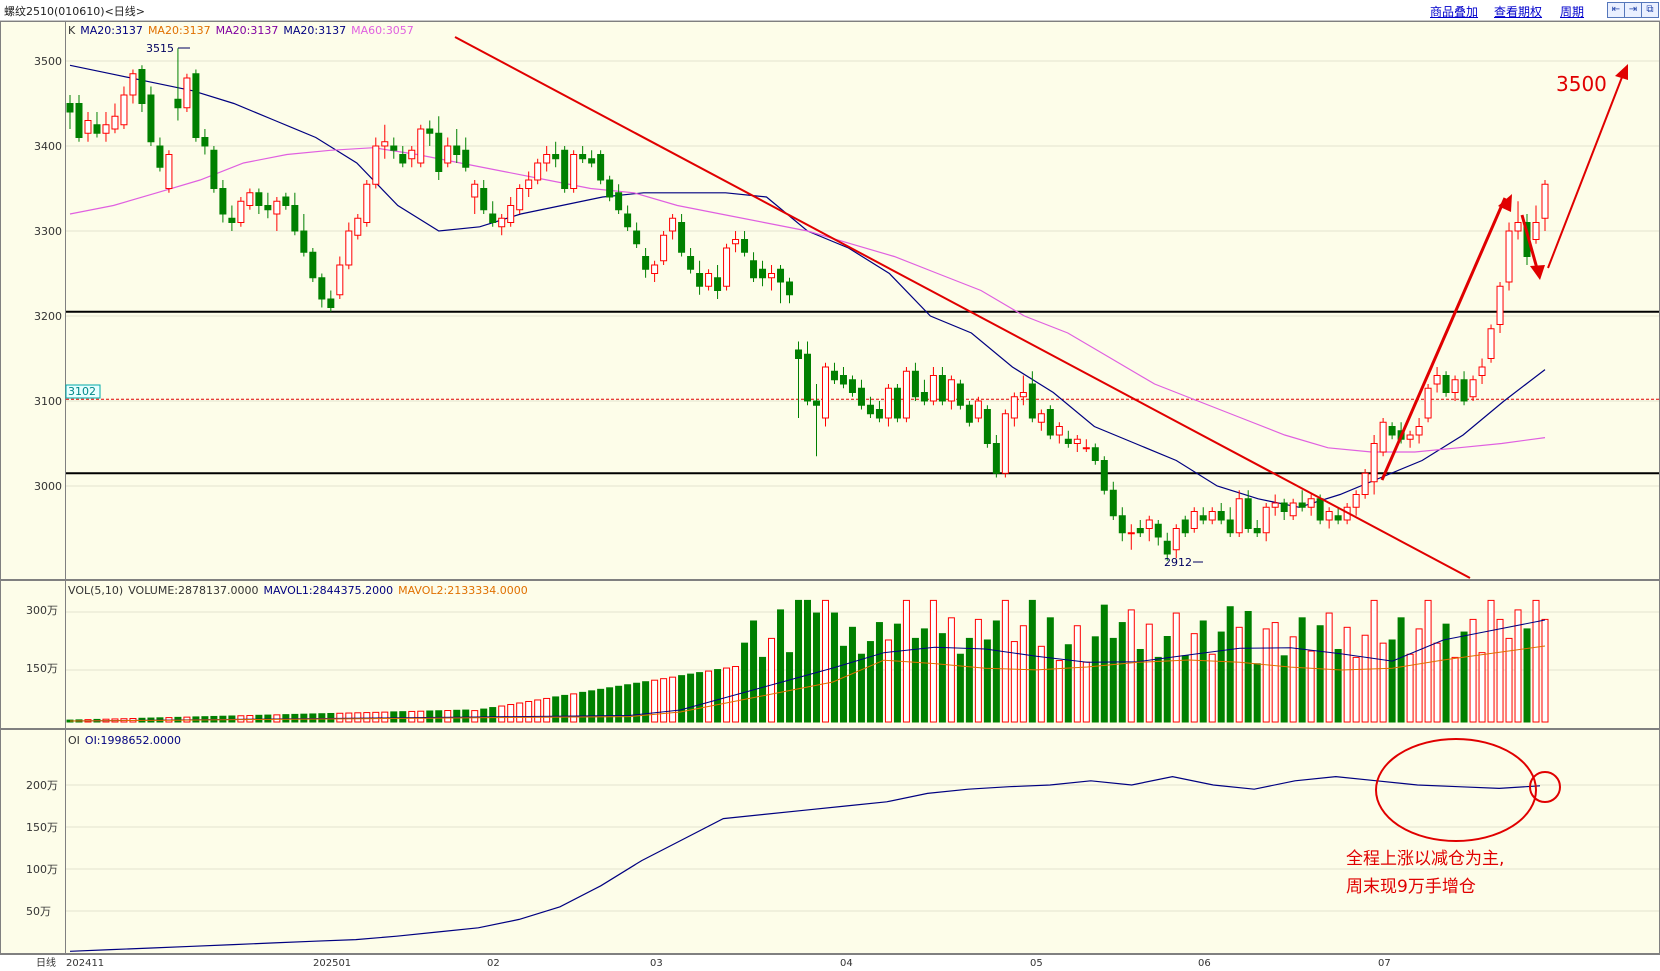  I want to click on x-axis-strip, so click(830, 962).